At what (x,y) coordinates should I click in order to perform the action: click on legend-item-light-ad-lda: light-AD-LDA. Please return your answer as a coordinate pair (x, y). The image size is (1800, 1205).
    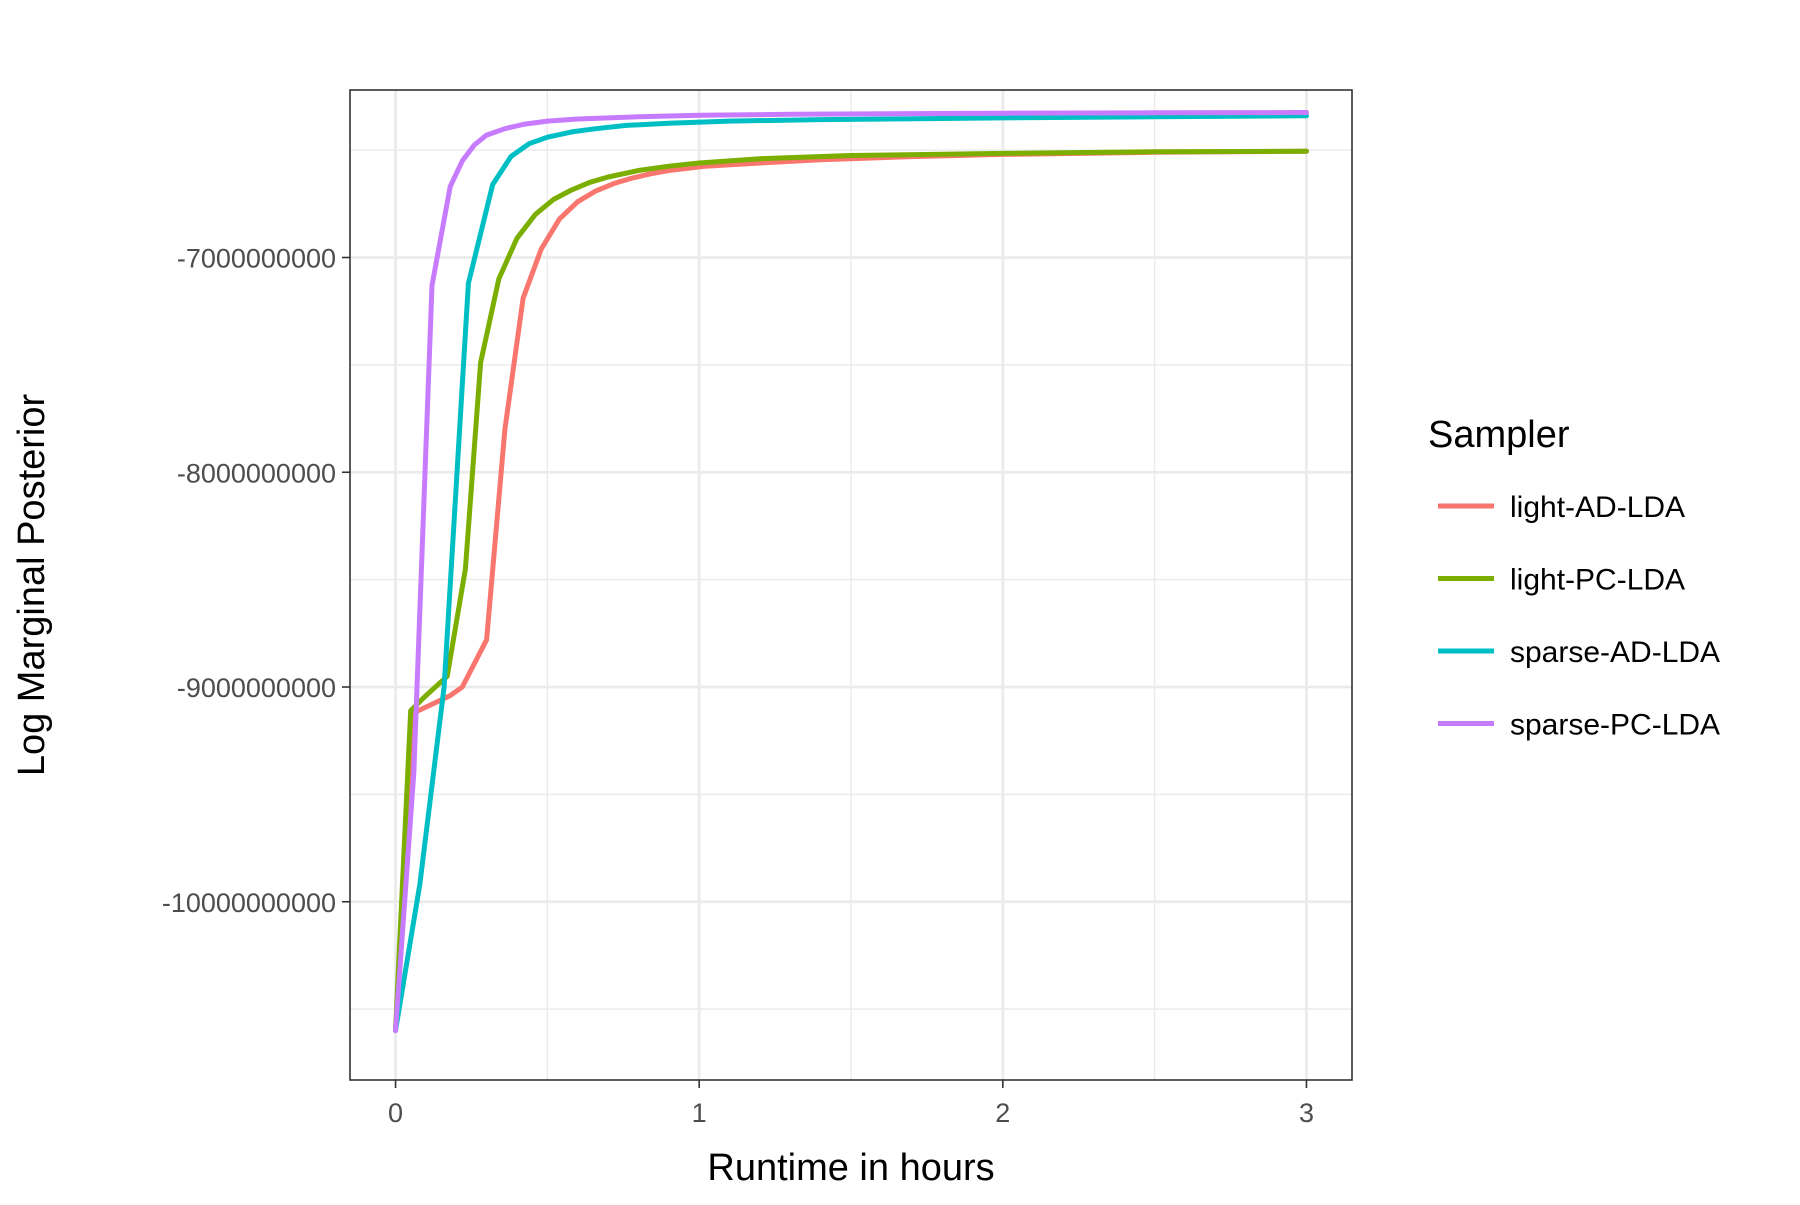
    Looking at the image, I should click on (1561, 507).